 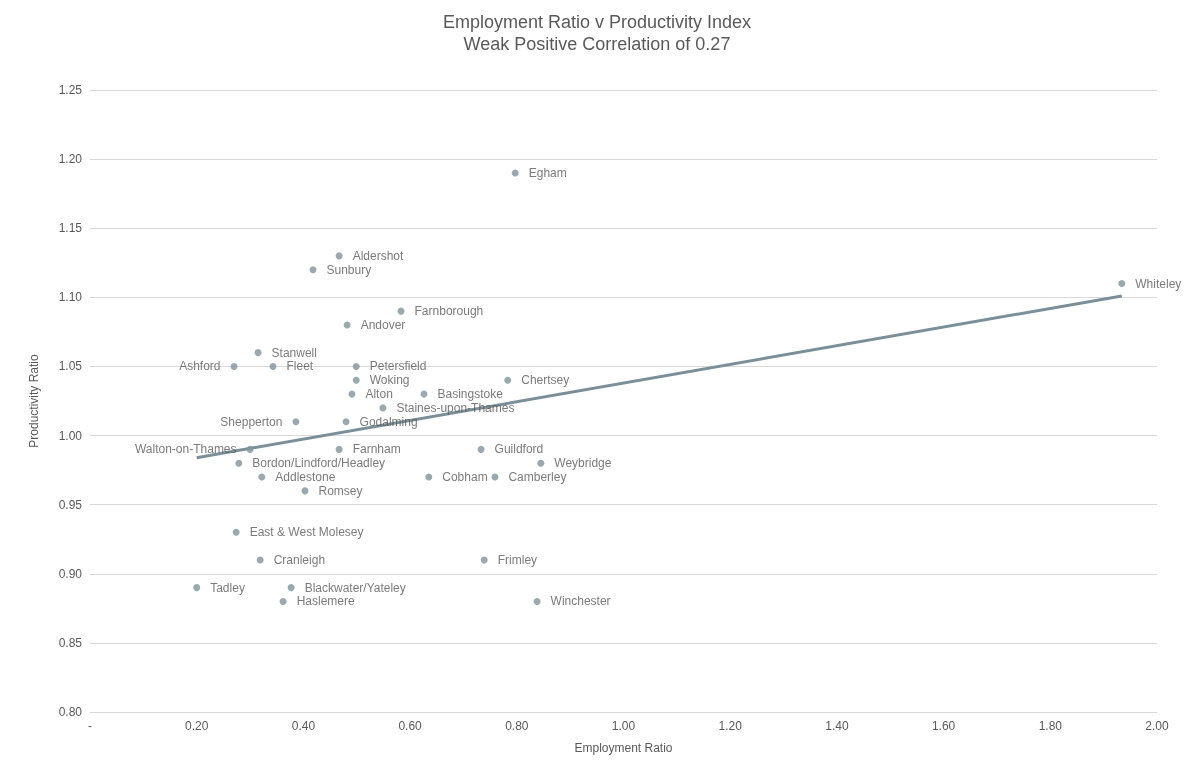 What do you see at coordinates (305, 477) in the screenshot?
I see `annotation: Addlestone` at bounding box center [305, 477].